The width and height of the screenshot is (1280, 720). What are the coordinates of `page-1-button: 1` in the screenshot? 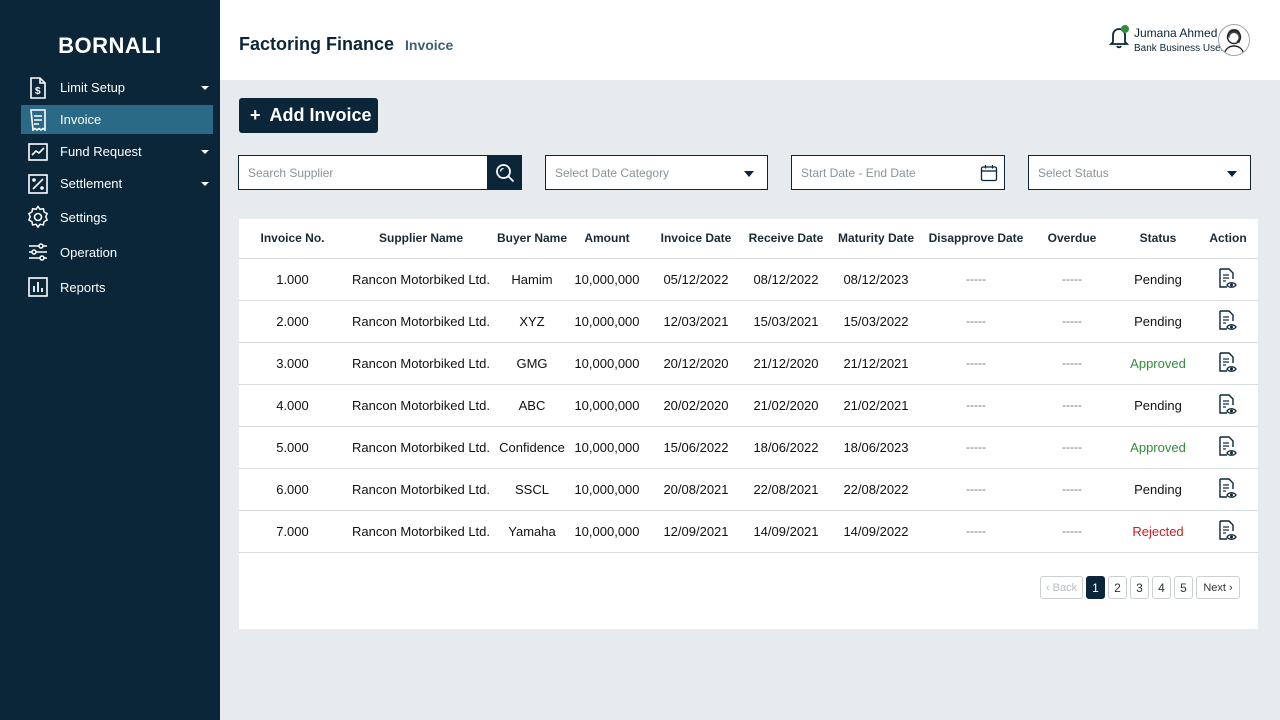 It's located at (1095, 587).